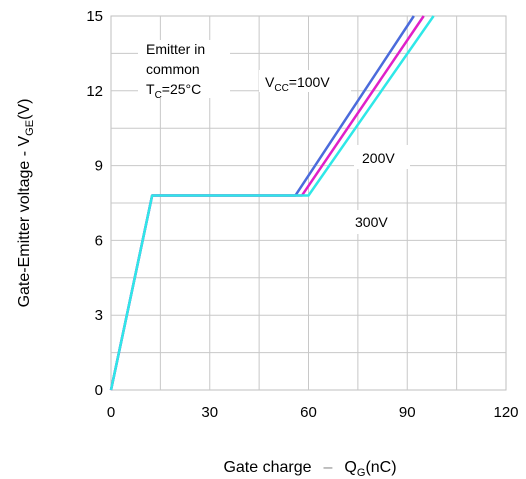 The width and height of the screenshot is (526, 479). I want to click on conditions-line1: Emitter in, so click(175, 49).